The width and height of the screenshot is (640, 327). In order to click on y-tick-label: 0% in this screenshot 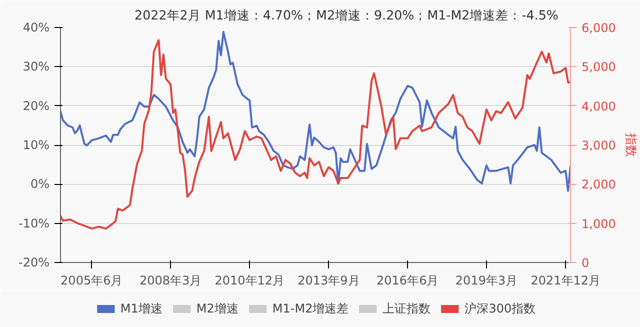, I will do `click(40, 184)`.